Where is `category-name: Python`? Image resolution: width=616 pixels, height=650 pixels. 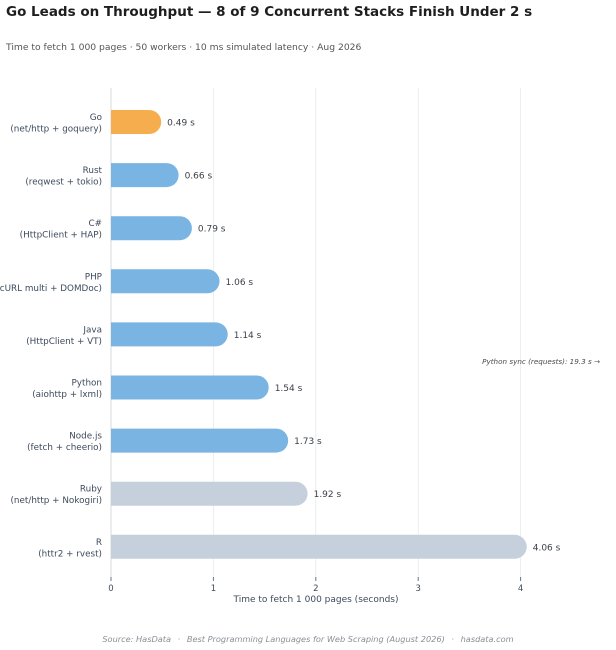
category-name: Python is located at coordinates (87, 384).